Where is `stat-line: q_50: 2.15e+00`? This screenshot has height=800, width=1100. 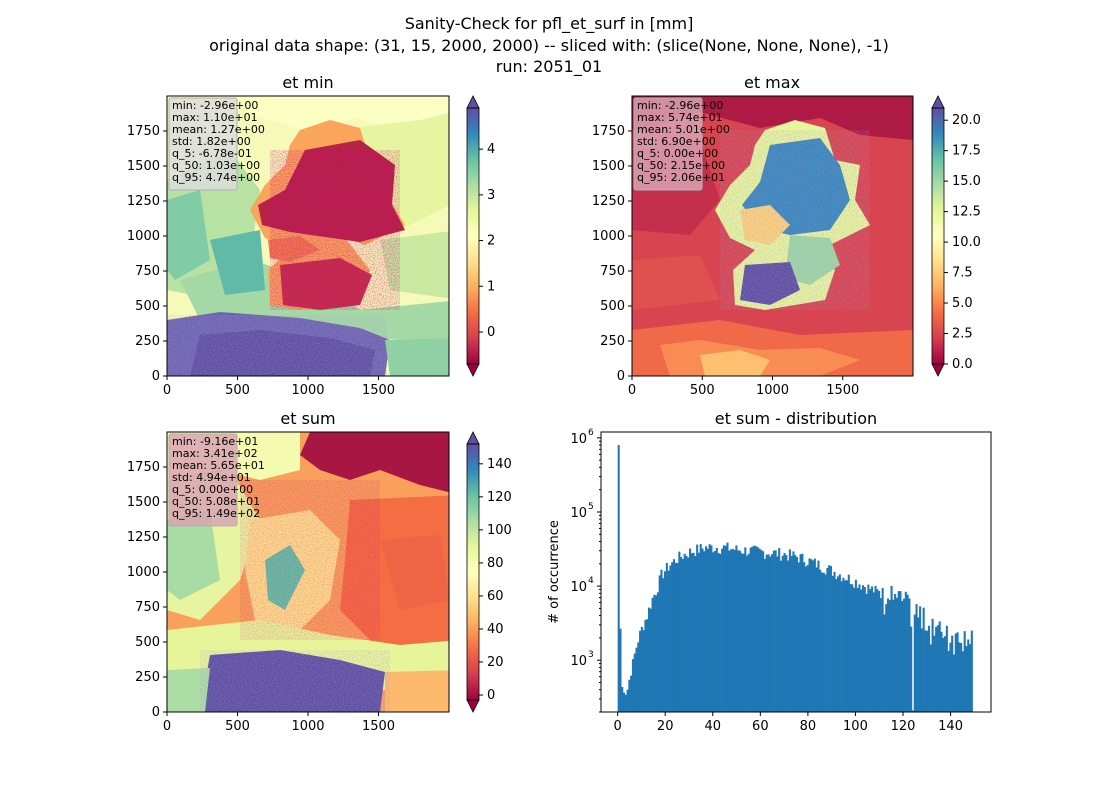
stat-line: q_50: 2.15e+00 is located at coordinates (681, 165).